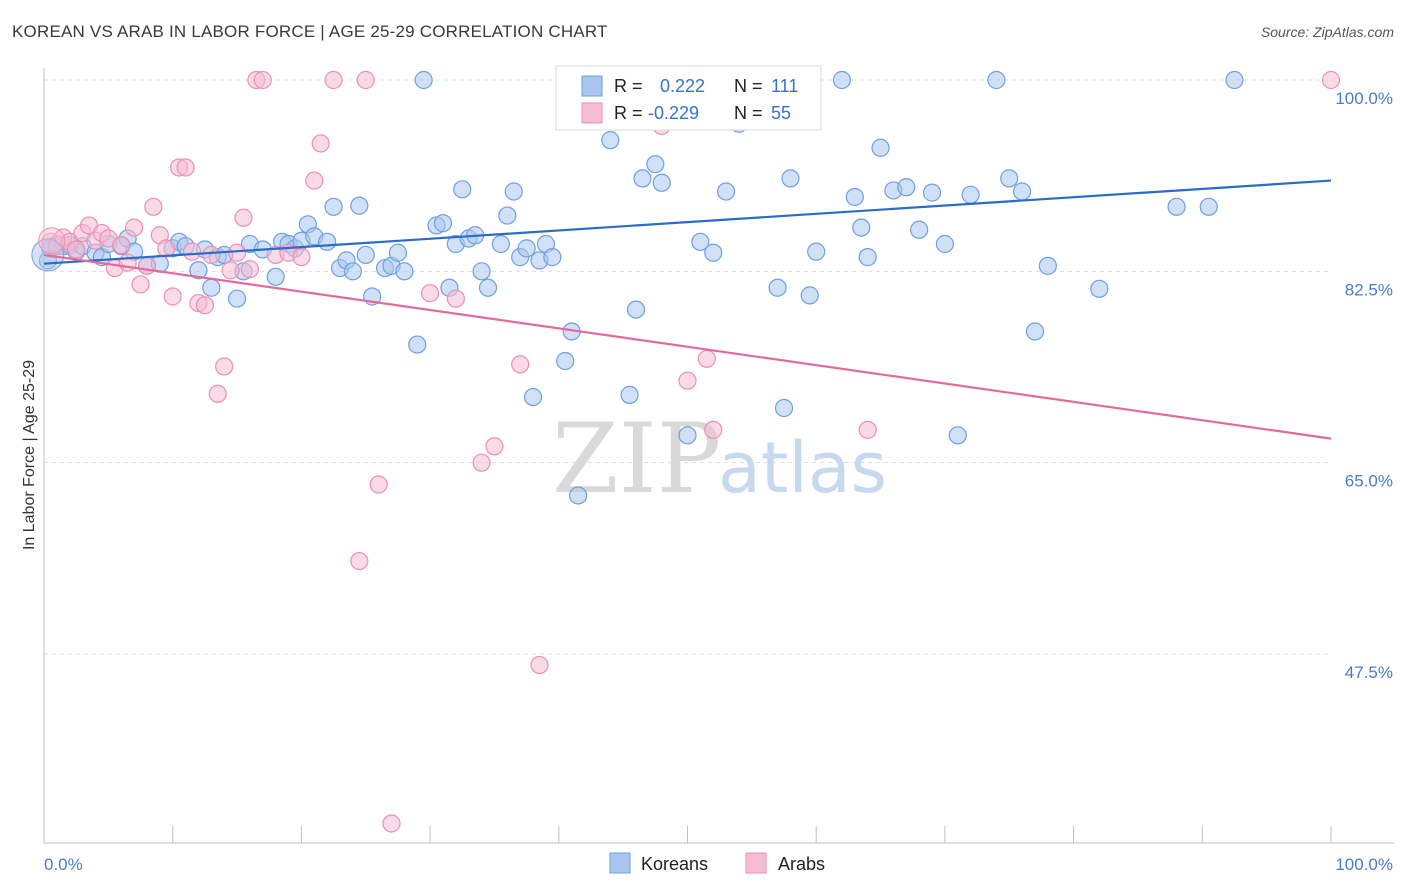 Image resolution: width=1406 pixels, height=892 pixels. I want to click on y-tick-label-0: 47.5%, so click(1369, 672).